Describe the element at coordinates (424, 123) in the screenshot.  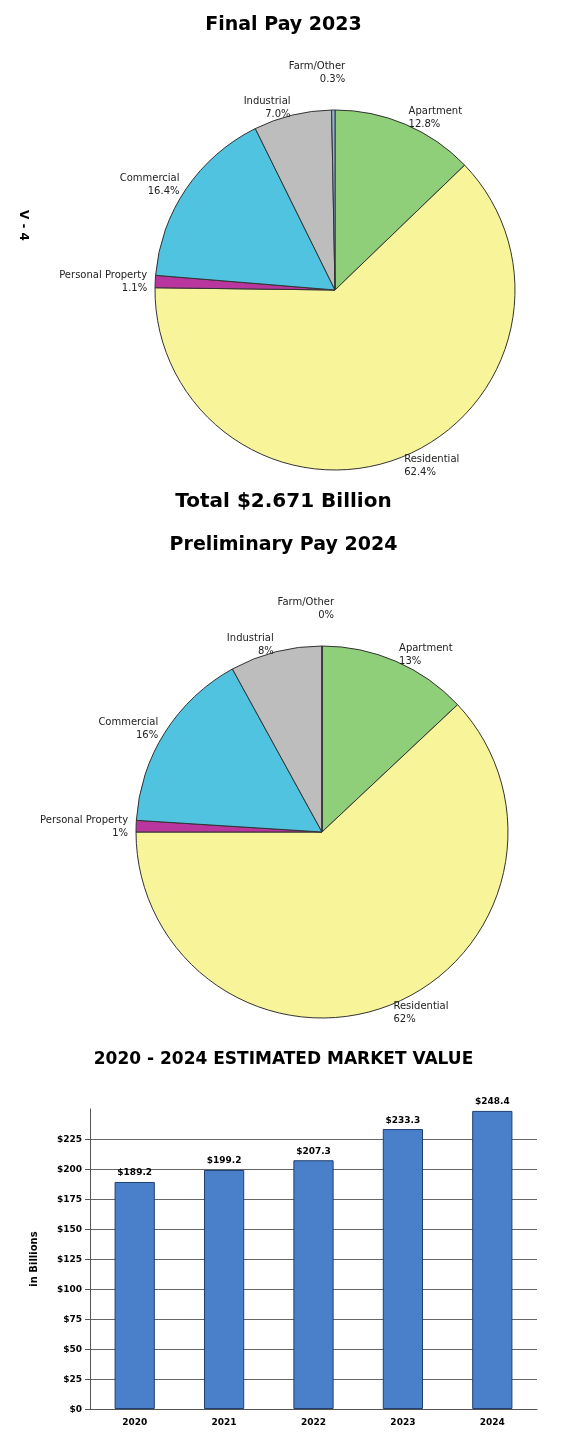
I see `data-label: 12.8%` at that location.